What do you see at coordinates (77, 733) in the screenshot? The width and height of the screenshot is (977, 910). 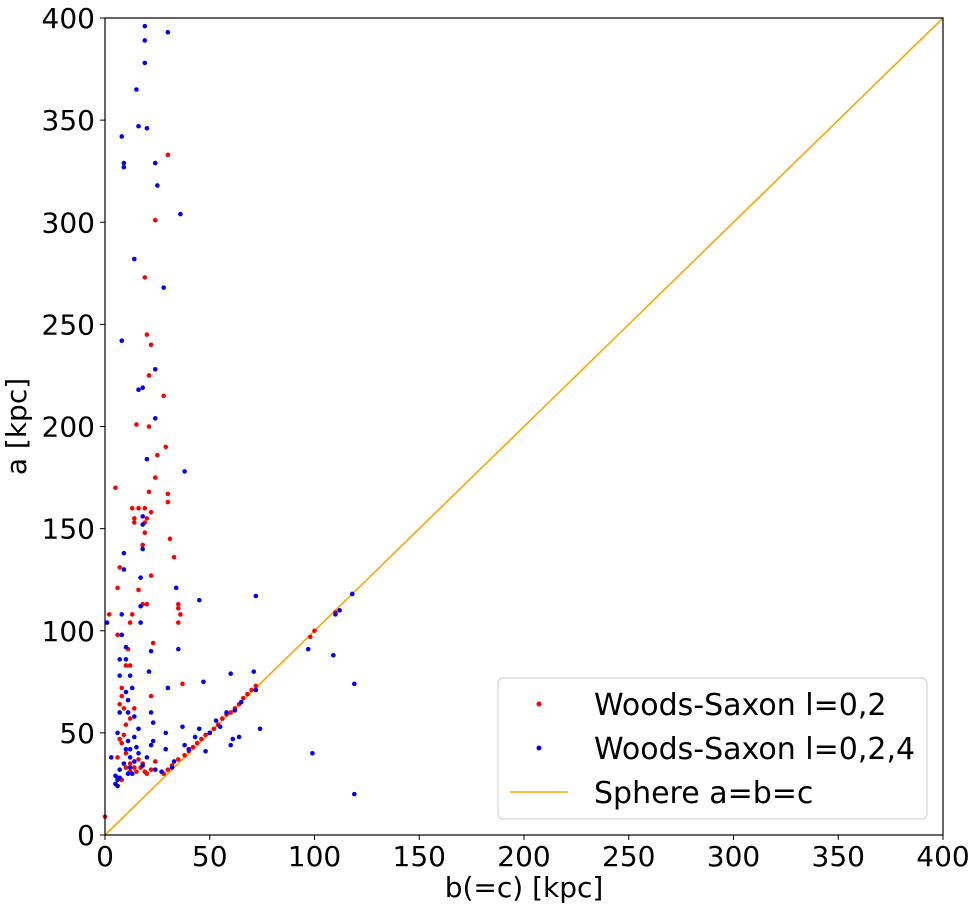 I see `y-tick-label-1: 50` at bounding box center [77, 733].